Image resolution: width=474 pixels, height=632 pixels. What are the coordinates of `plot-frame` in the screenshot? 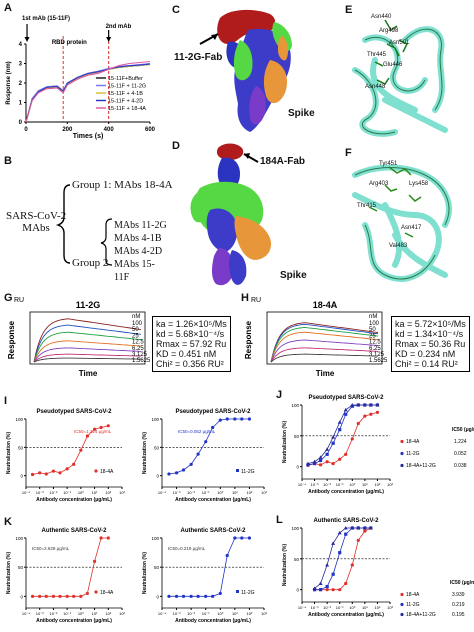 It's located at (324, 338).